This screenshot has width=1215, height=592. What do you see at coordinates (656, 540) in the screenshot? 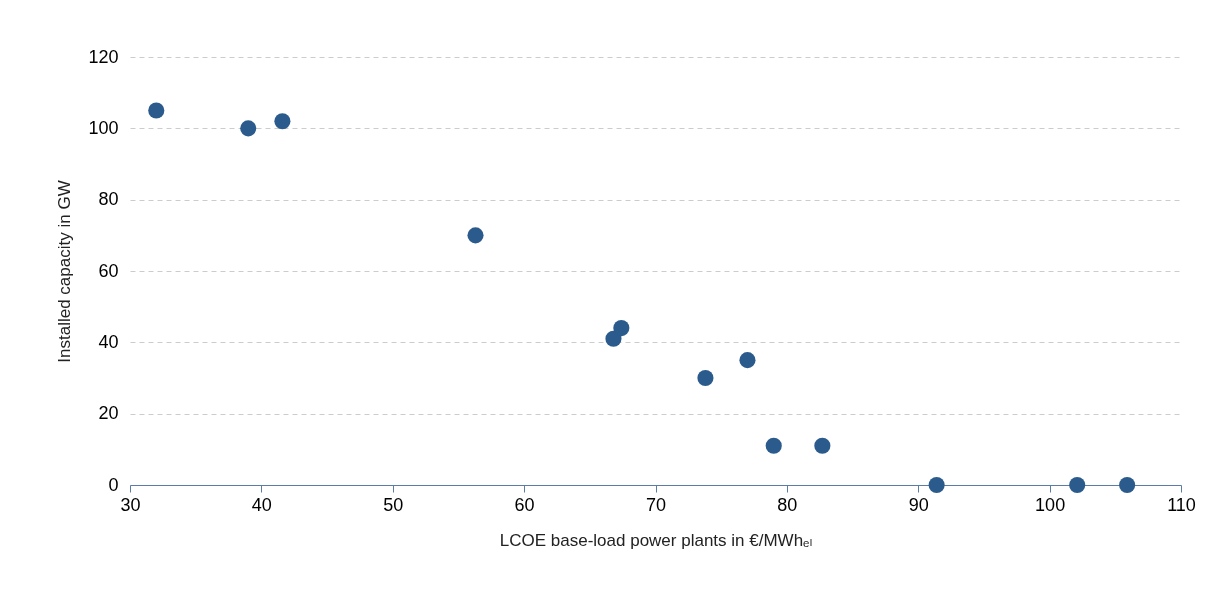
I see `x-axis-title: LCOE base-load power plants in €/MWhₑₗ` at bounding box center [656, 540].